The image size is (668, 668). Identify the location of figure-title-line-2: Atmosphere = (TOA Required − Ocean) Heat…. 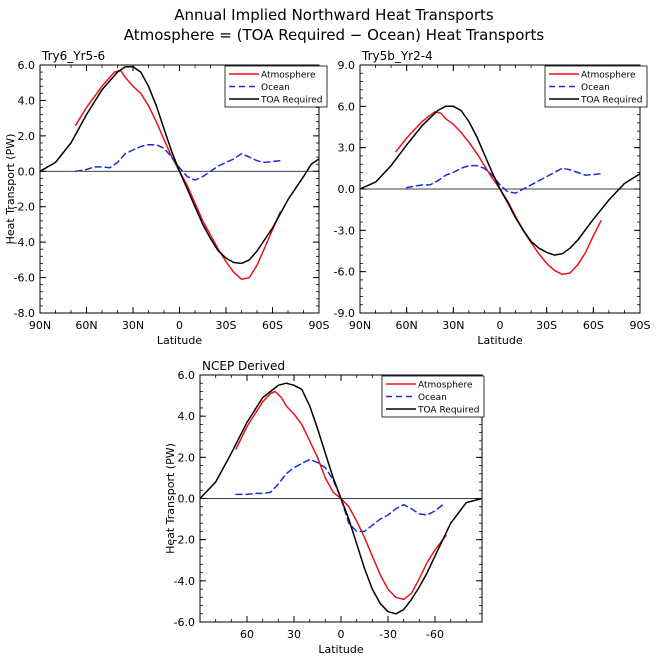
(334, 35).